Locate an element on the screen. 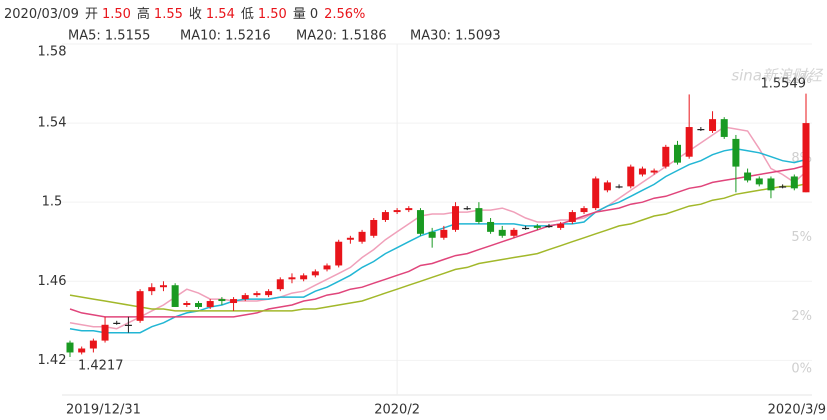 Image resolution: width=827 pixels, height=420 pixels. header-change: 2.56% is located at coordinates (344, 14).